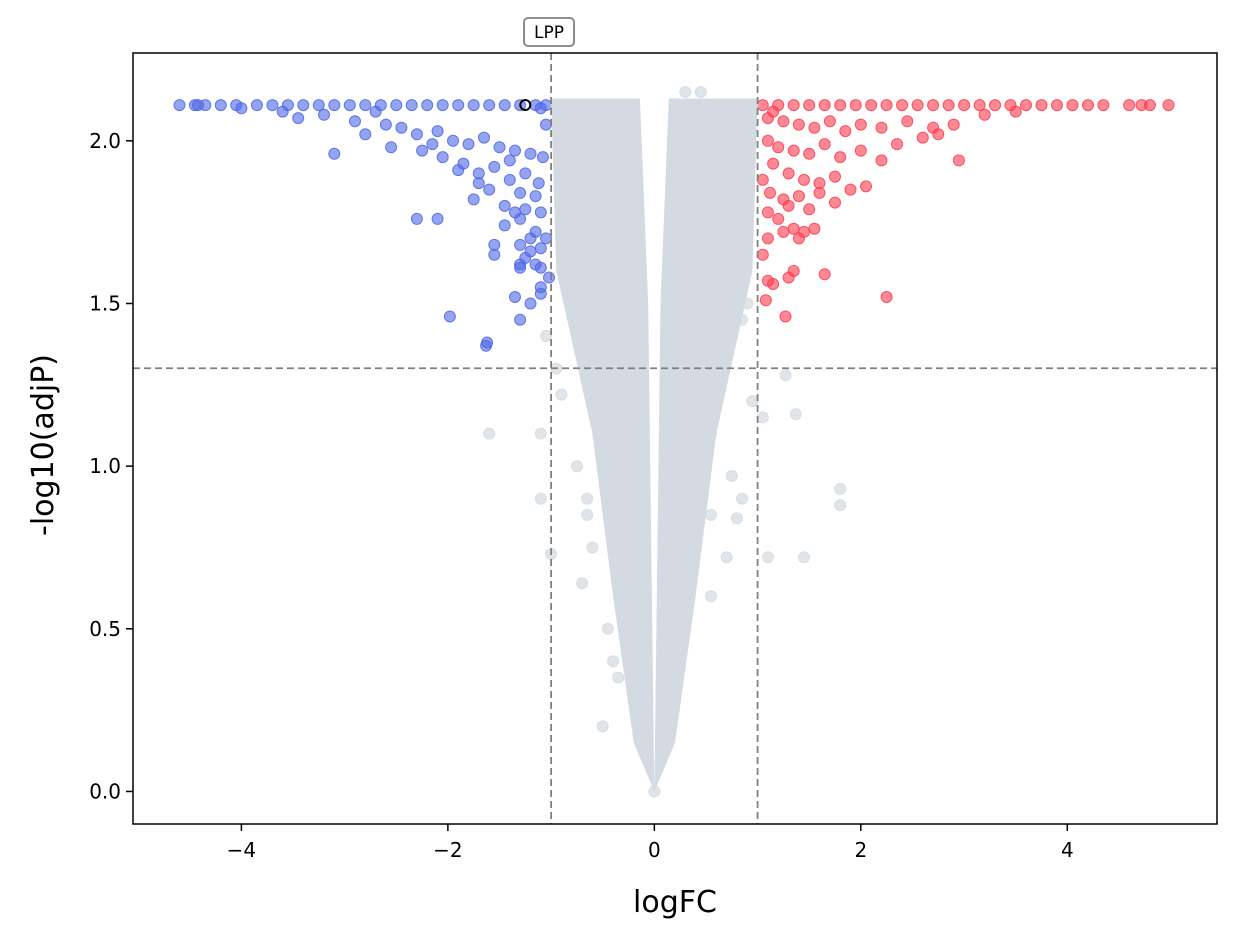 The image size is (1237, 941). Describe the element at coordinates (447, 850) in the screenshot. I see `x-tick-label: −2` at that location.